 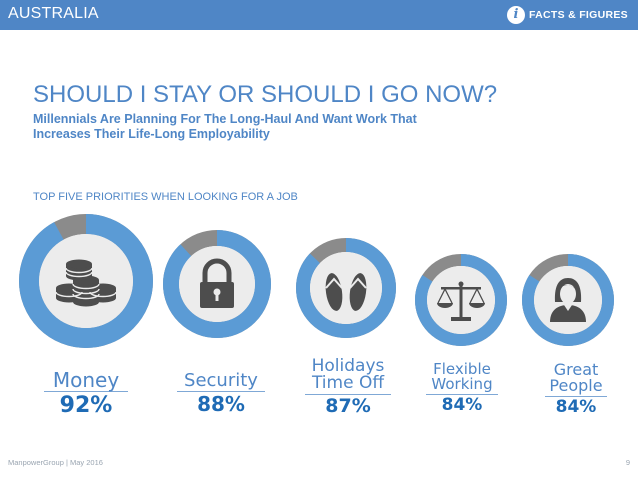 I want to click on facts-figures-brand: i FACTS & FIGURES, so click(x=567, y=15).